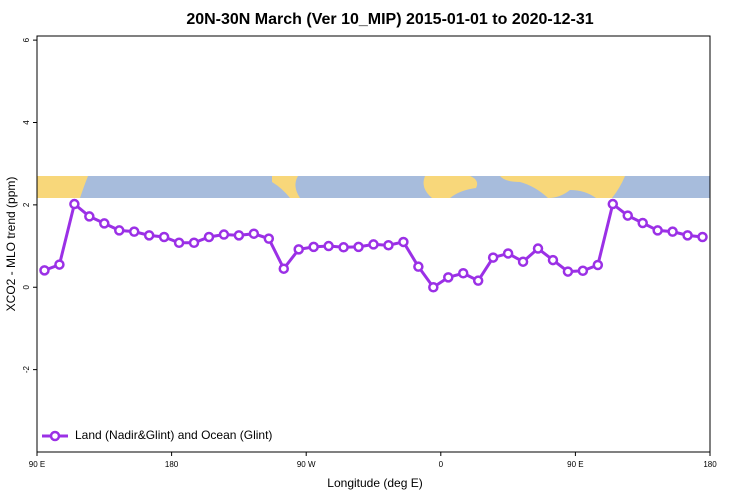 The width and height of the screenshot is (750, 500). I want to click on map-strip, so click(373, 187).